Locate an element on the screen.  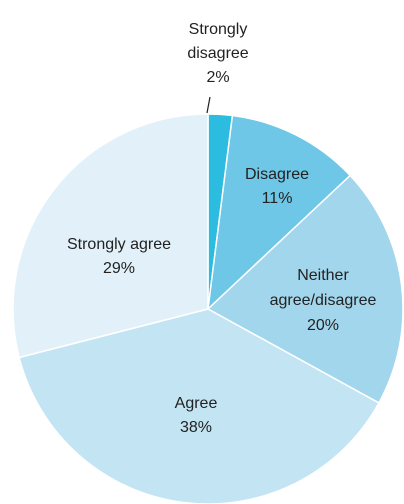
label-strongly-disagree-line1: Strongly is located at coordinates (218, 29).